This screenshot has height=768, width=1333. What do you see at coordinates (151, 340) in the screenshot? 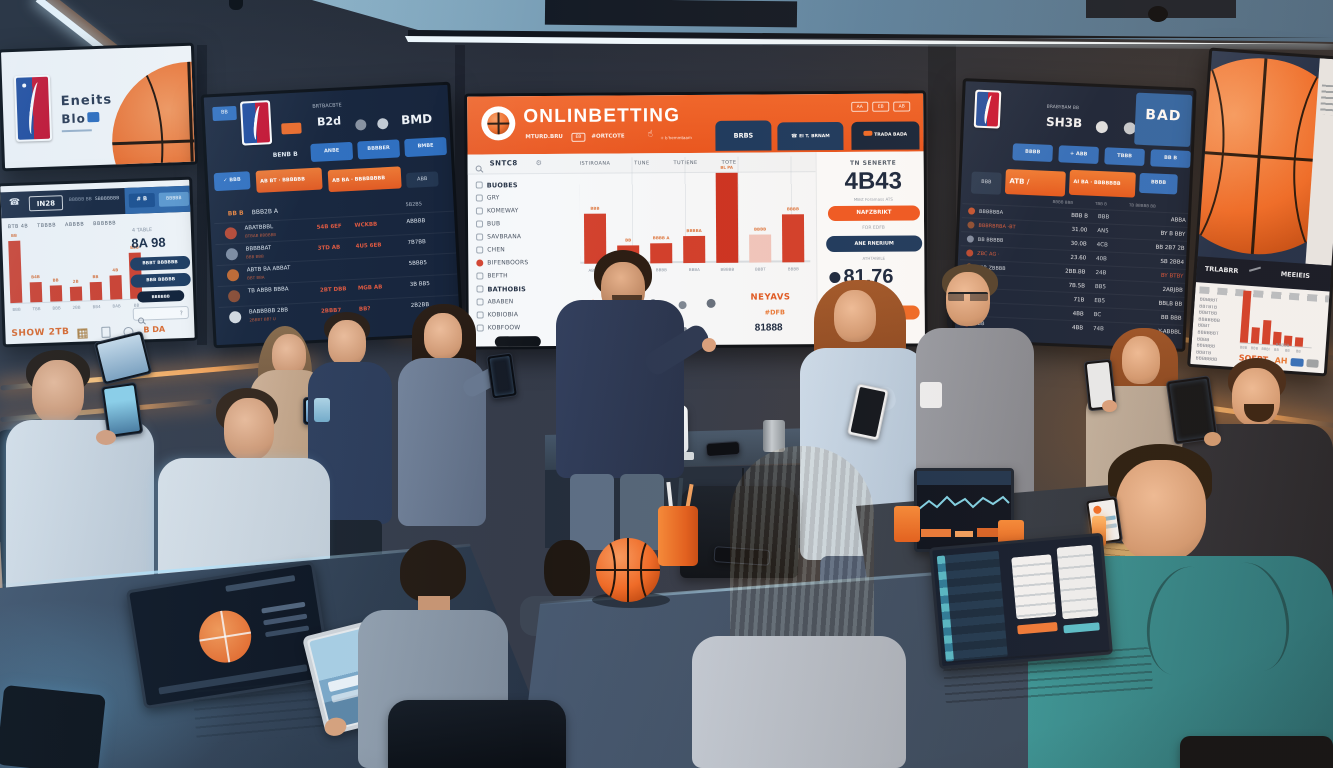
I see `footer-label: BBBBBB` at bounding box center [151, 340].